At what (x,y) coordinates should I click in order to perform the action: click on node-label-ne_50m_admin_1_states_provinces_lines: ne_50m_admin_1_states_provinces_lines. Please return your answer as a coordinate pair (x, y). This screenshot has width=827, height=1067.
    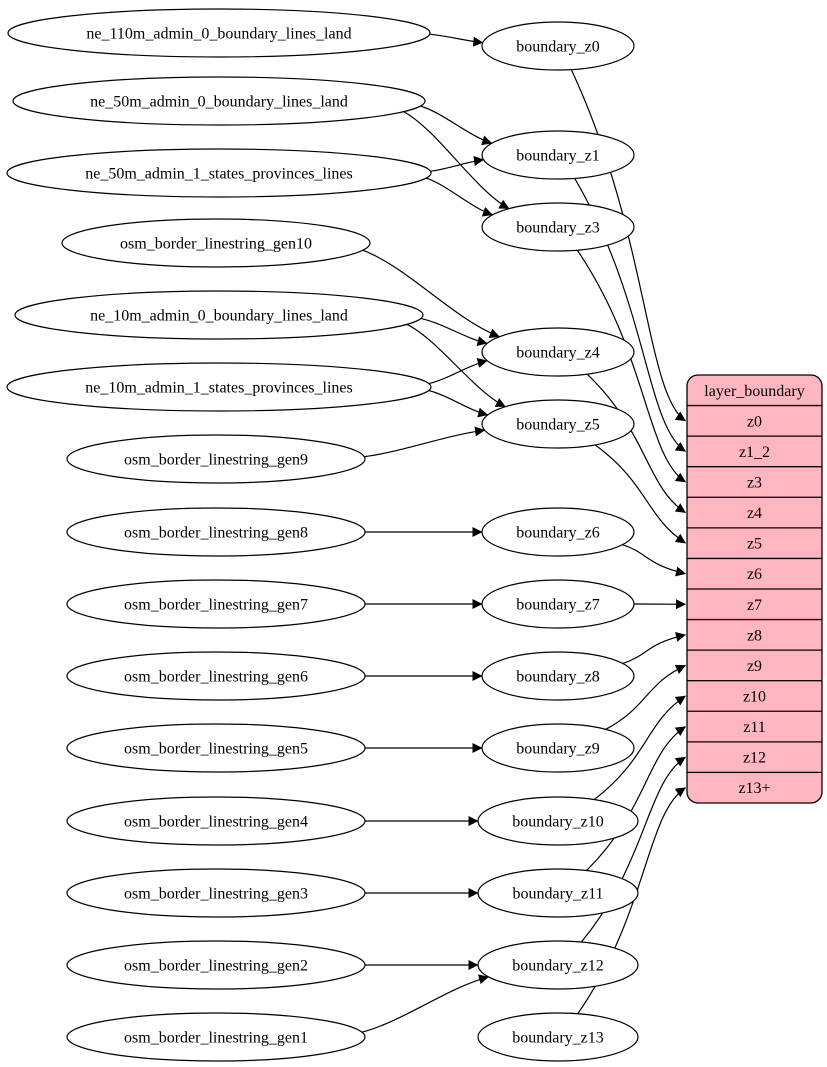
    Looking at the image, I should click on (219, 174).